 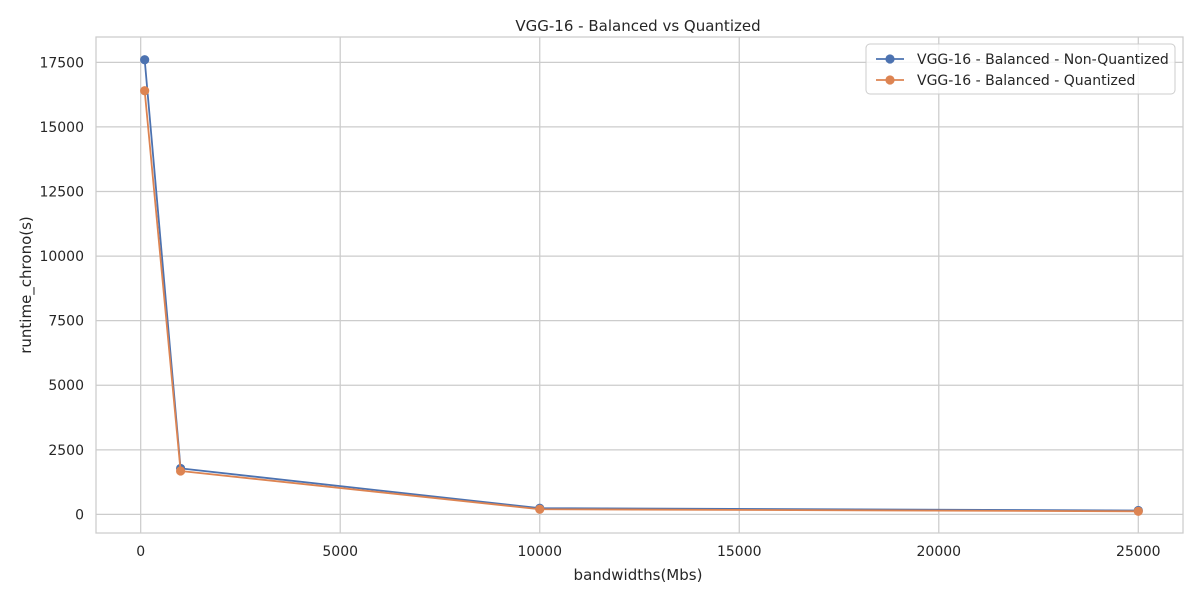 I want to click on legend-box, so click(x=1020, y=69).